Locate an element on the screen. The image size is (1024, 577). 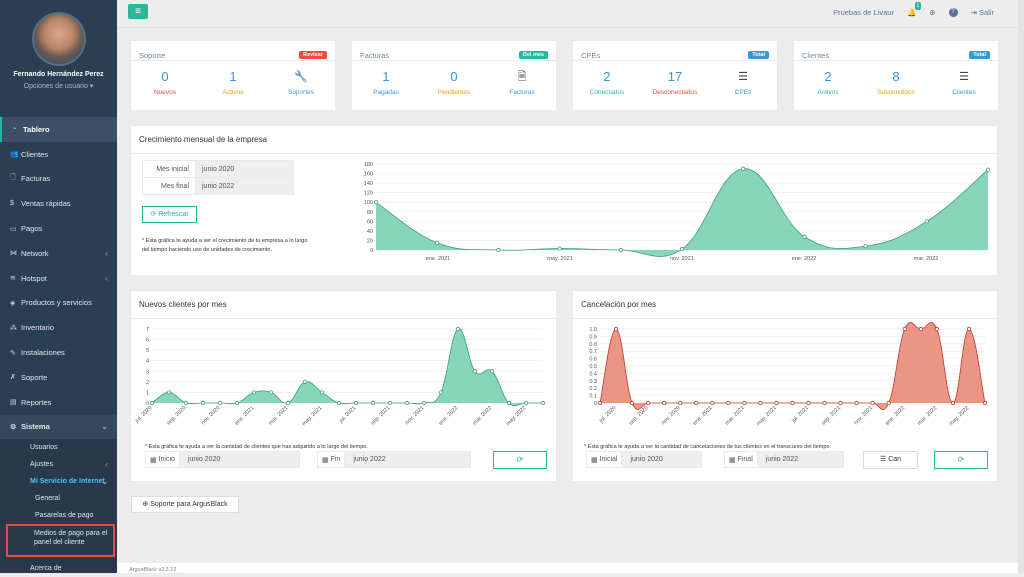
inicial-field: ▦ Inicial junio 2020 is located at coordinates (647, 459).